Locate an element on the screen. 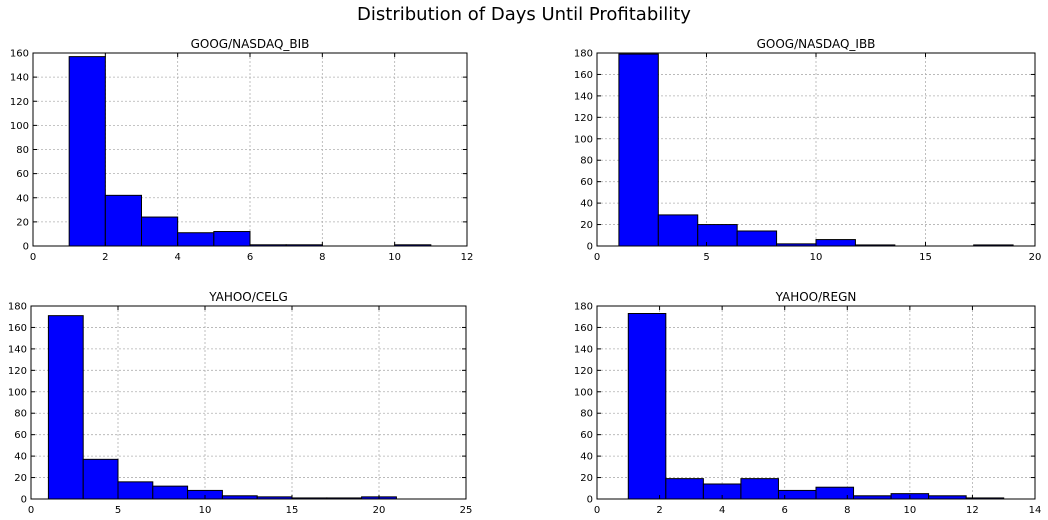 Image resolution: width=1048 pixels, height=520 pixels. subplot-title: YAHOO/REGN is located at coordinates (816, 297).